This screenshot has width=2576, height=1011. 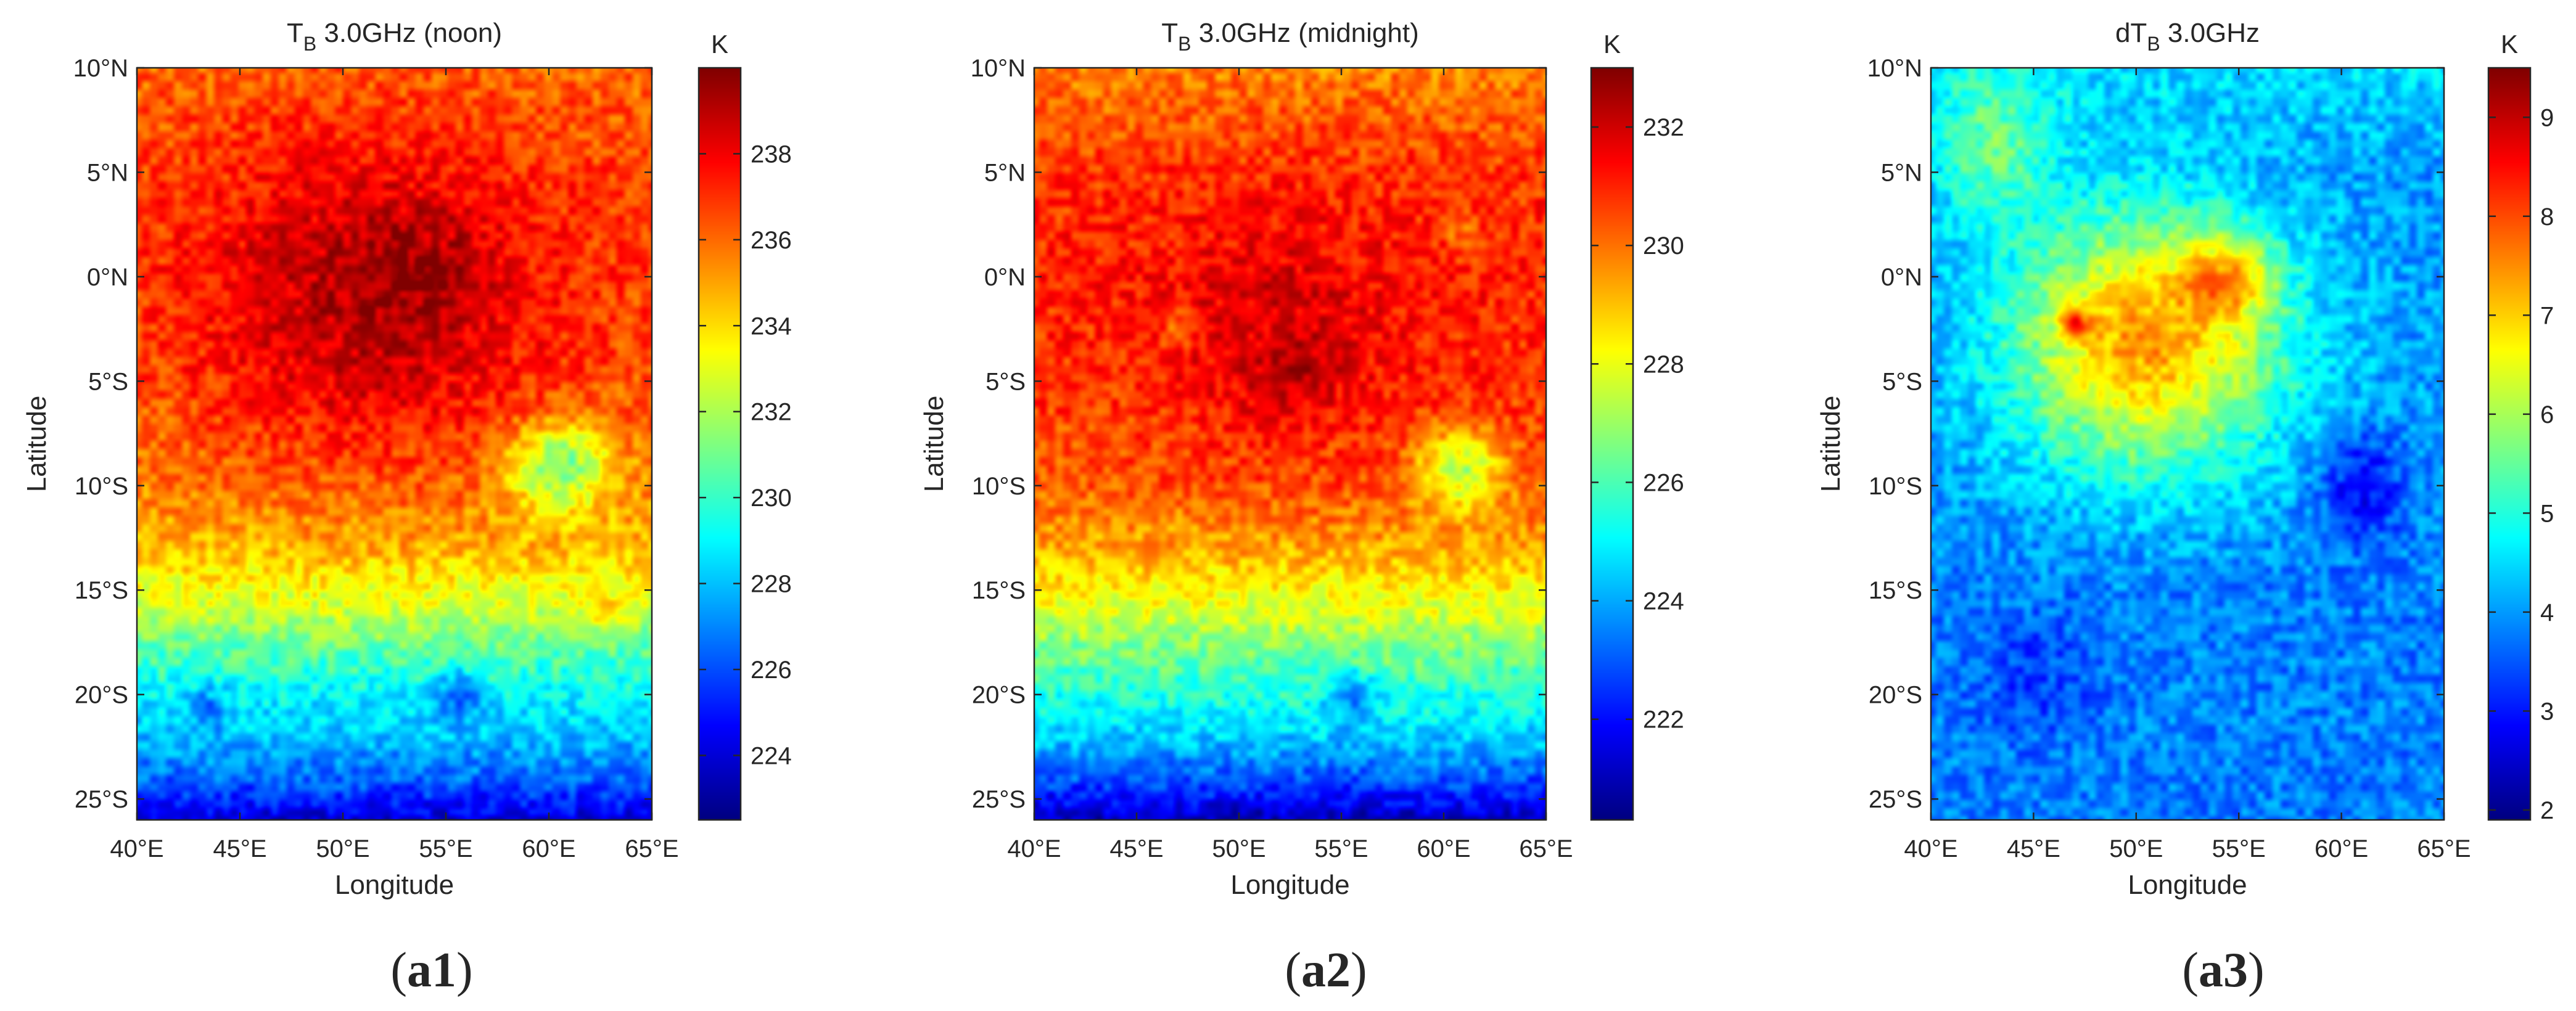 What do you see at coordinates (2131, 33) in the screenshot?
I see `chart-title-main: dT` at bounding box center [2131, 33].